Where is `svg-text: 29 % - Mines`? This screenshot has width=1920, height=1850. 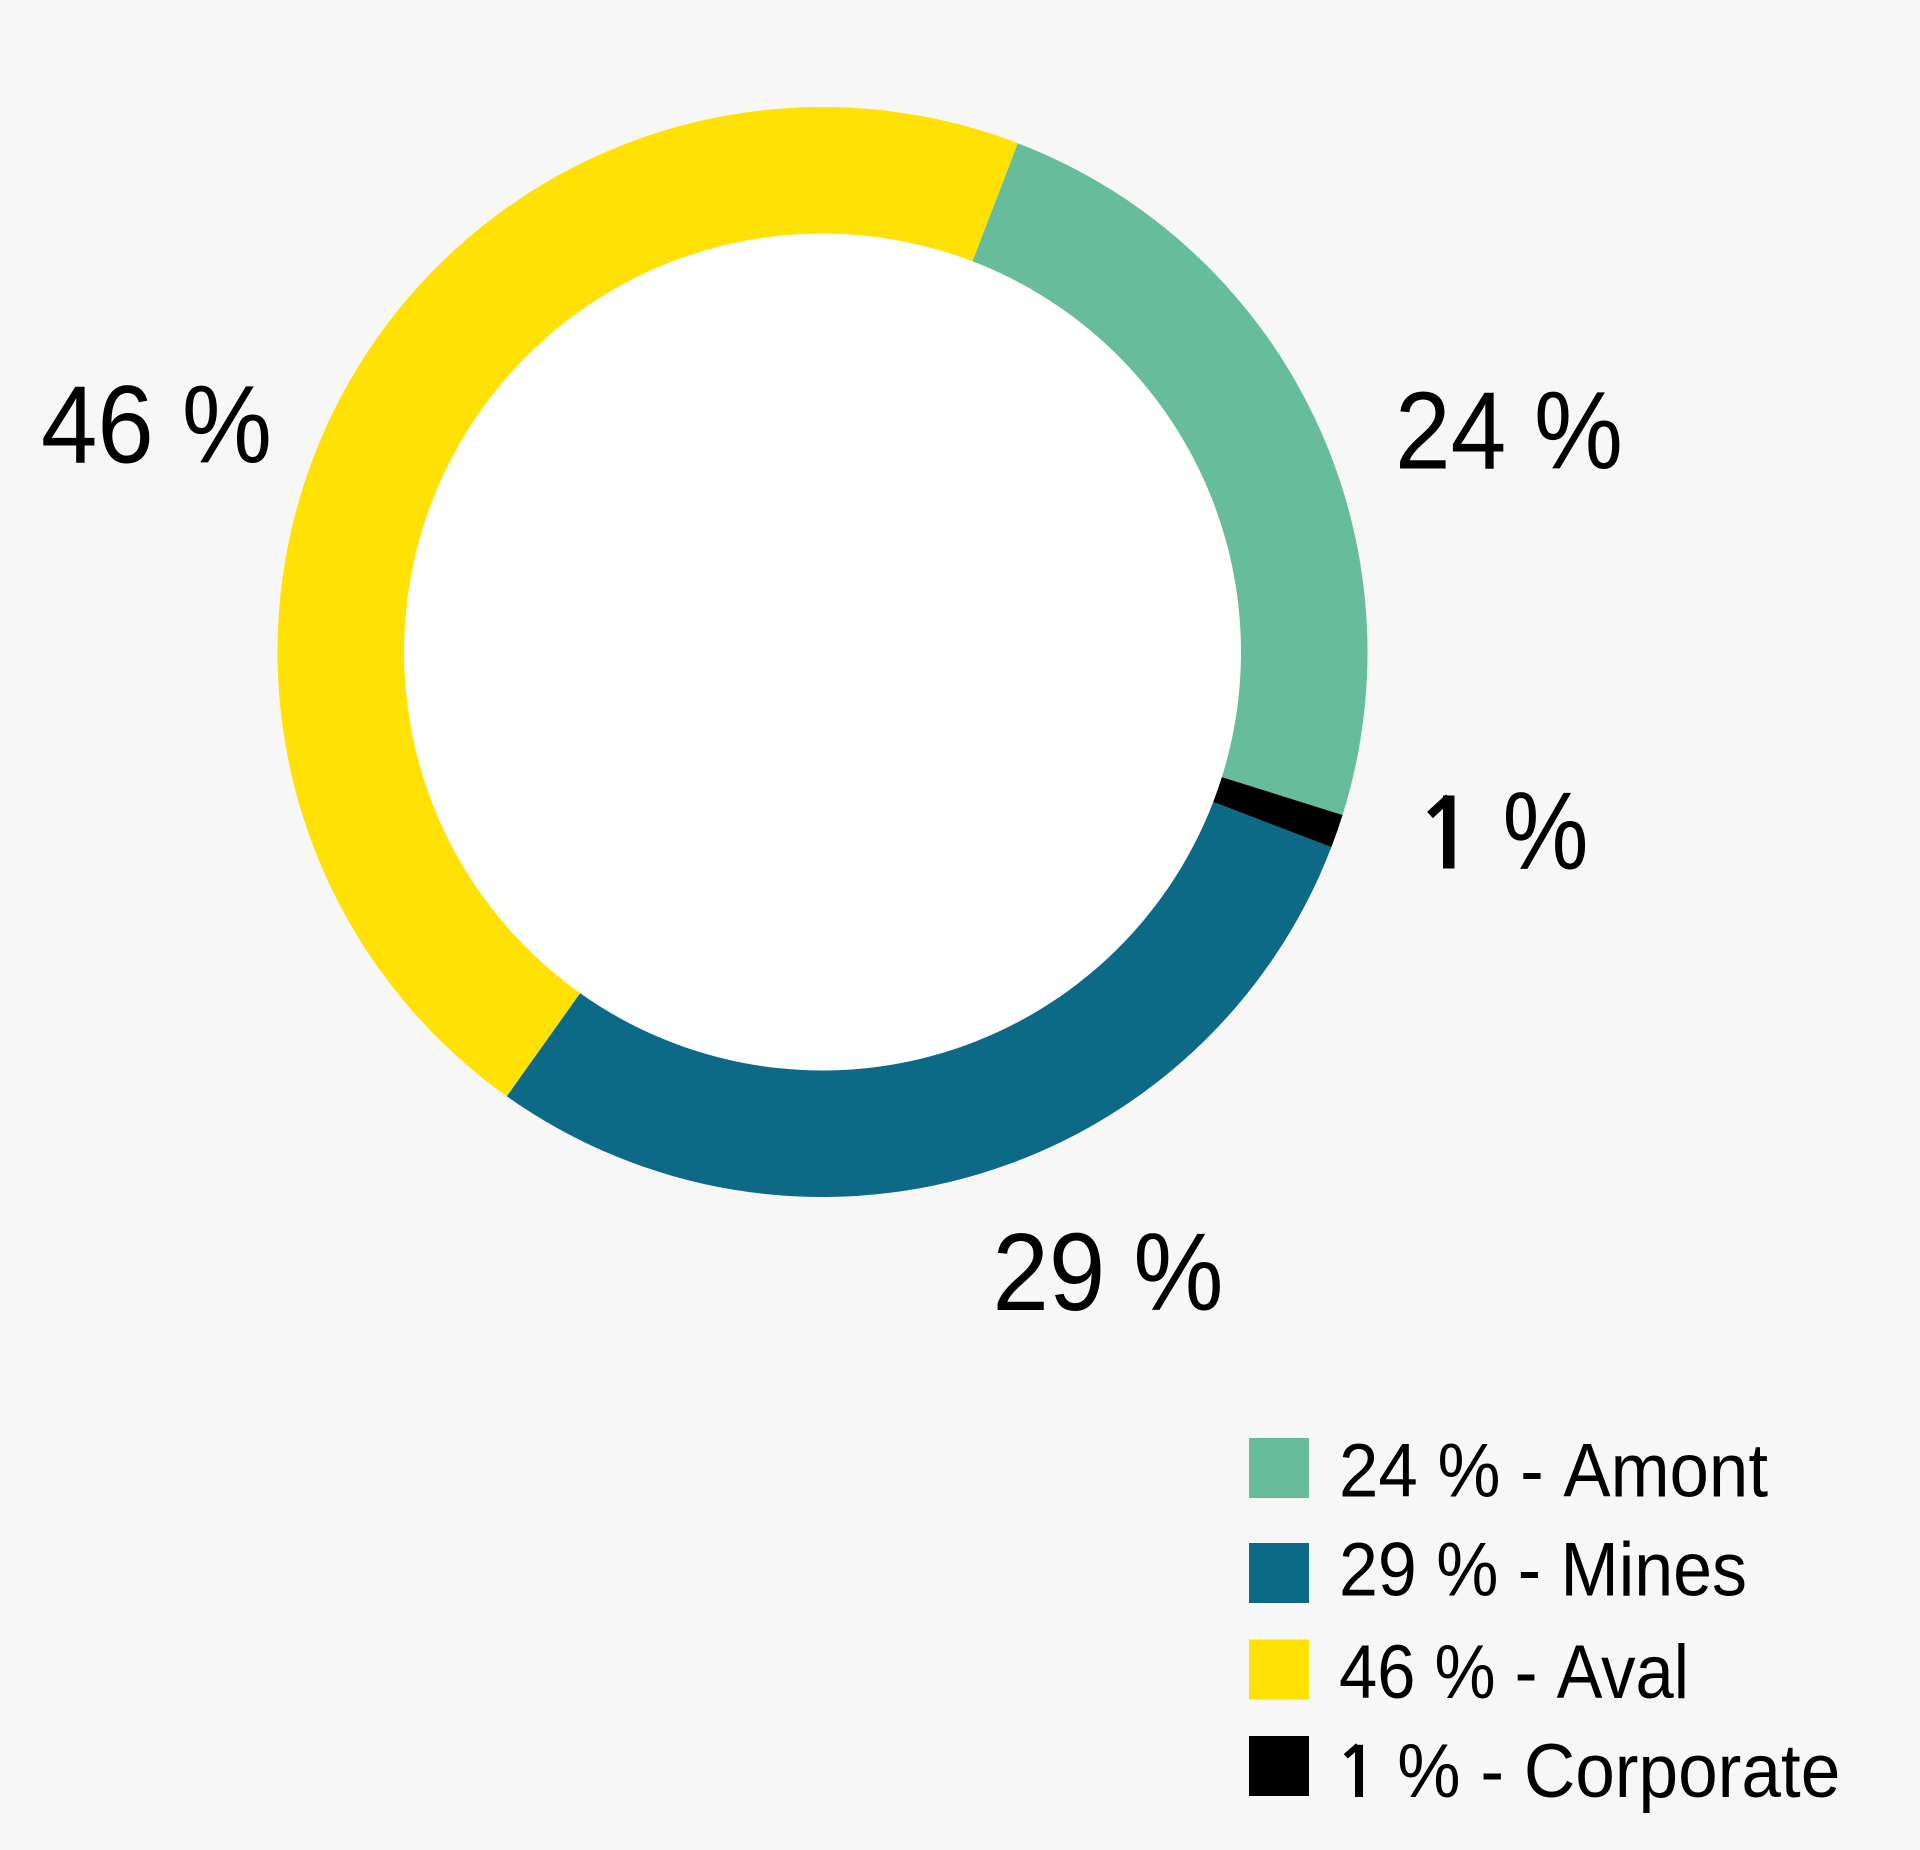
svg-text: 29 % - Mines is located at coordinates (1543, 1570).